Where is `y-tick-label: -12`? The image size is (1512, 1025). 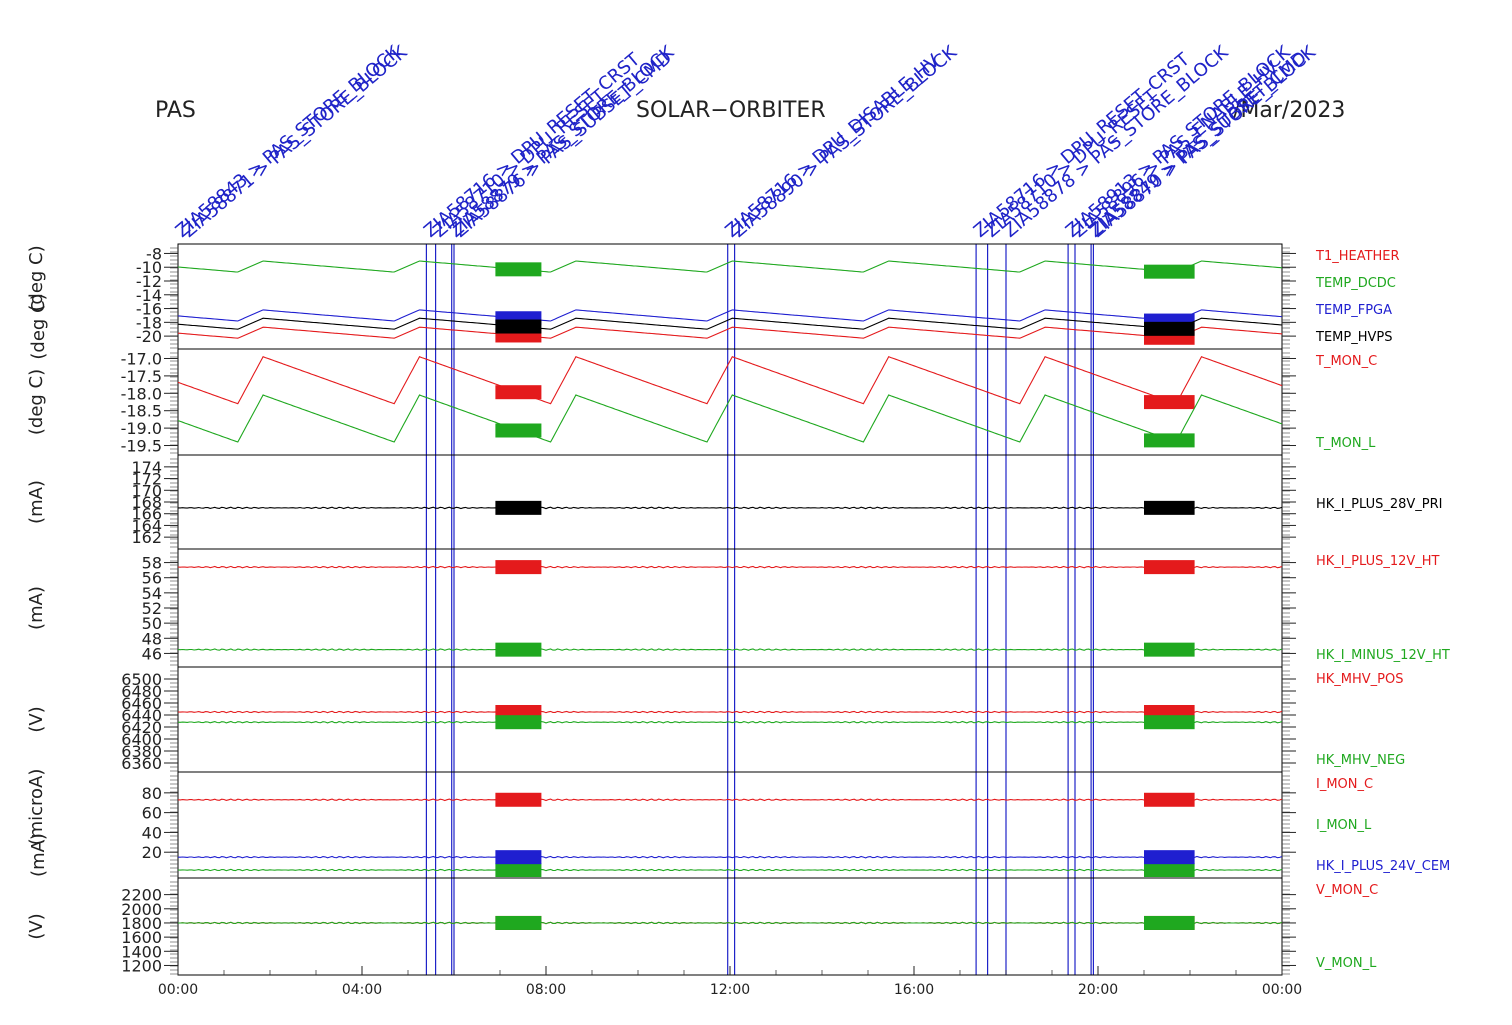
y-tick-label: -12 is located at coordinates (149, 281).